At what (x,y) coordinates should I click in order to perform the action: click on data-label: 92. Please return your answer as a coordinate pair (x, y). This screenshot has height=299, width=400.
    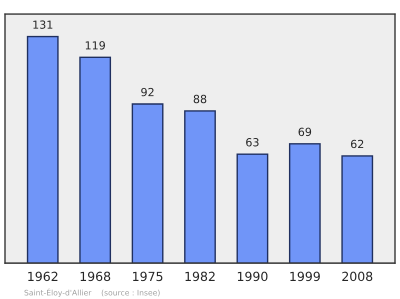
    Looking at the image, I should click on (147, 92).